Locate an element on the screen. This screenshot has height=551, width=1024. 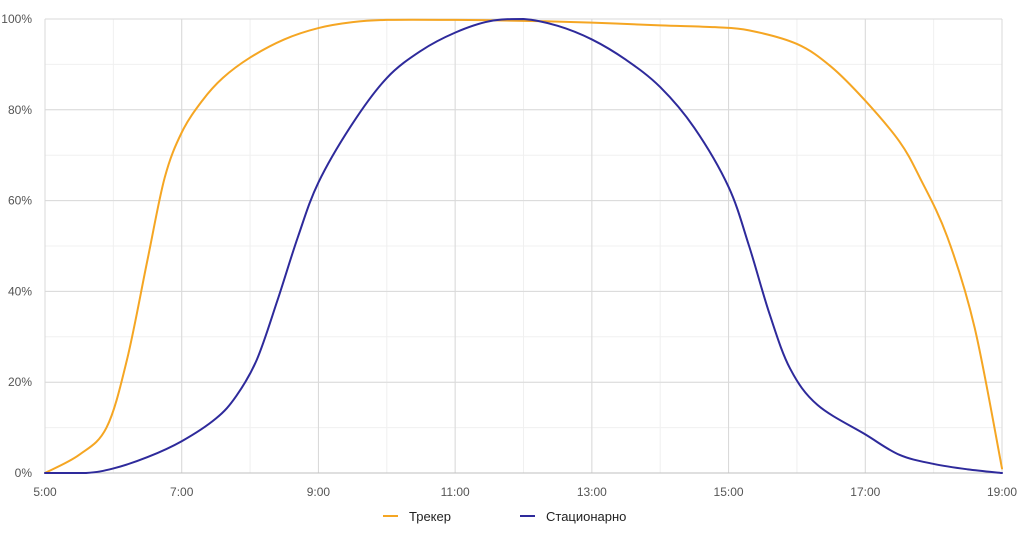
y-tick-label: 80% is located at coordinates (20, 110).